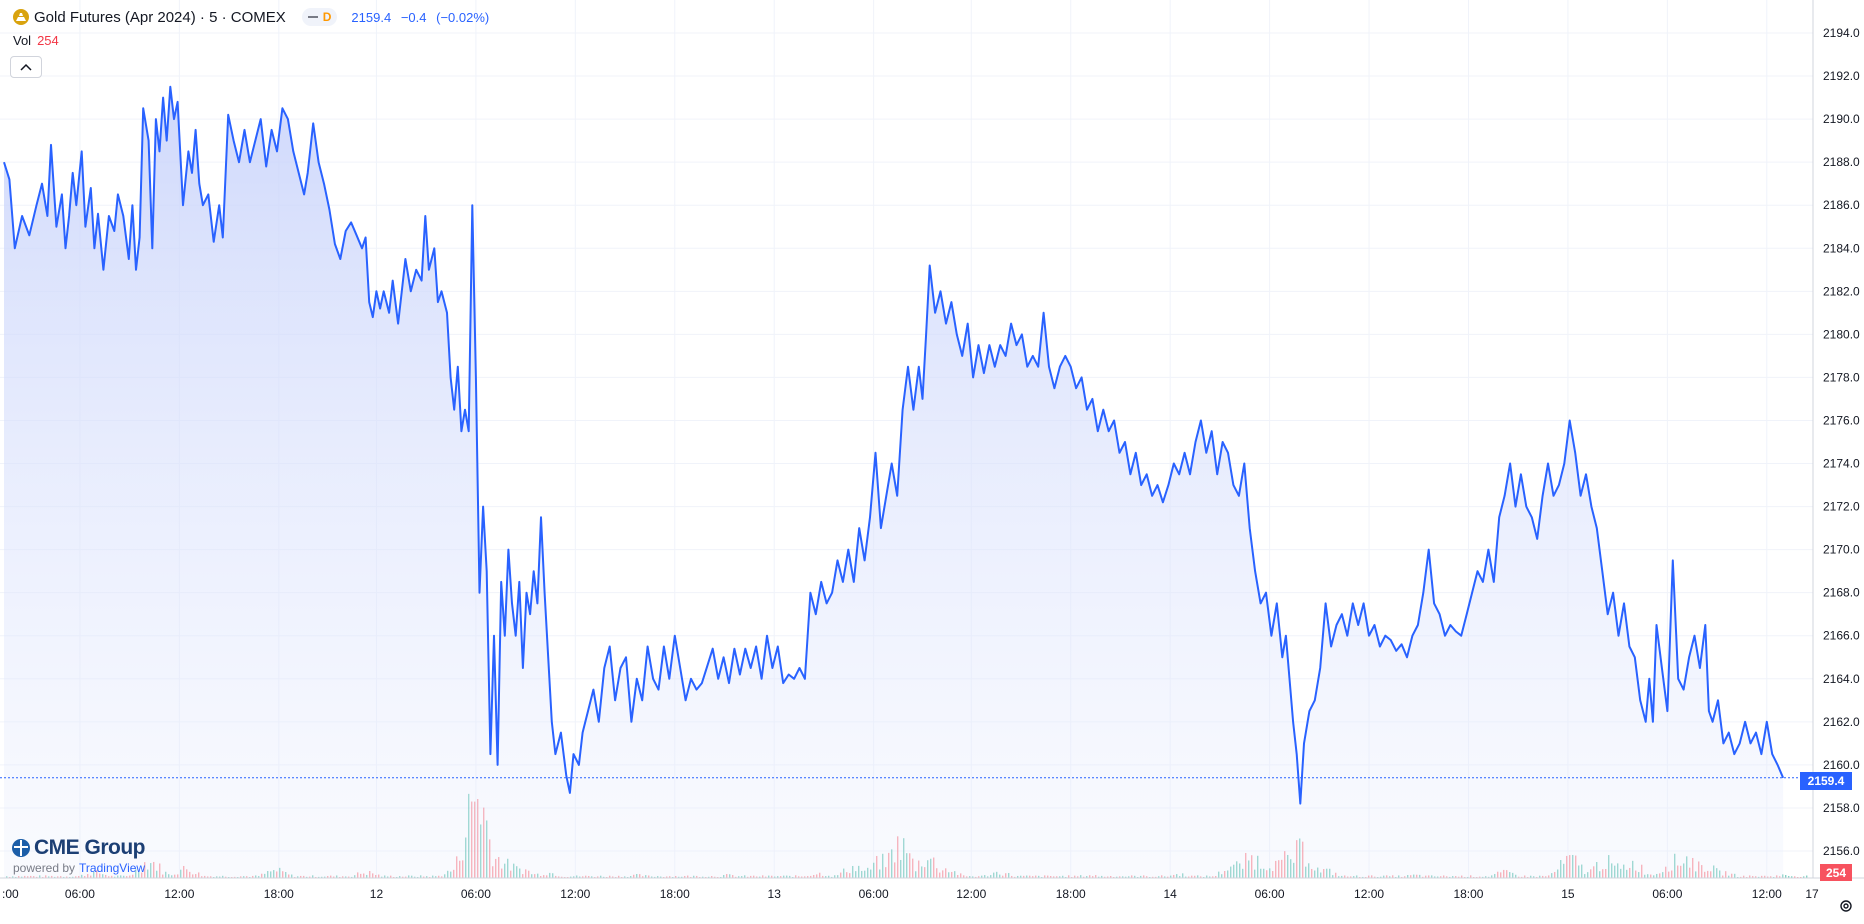 The image size is (1864, 924). Describe the element at coordinates (312, 17) in the screenshot. I see `minus-icon` at that location.